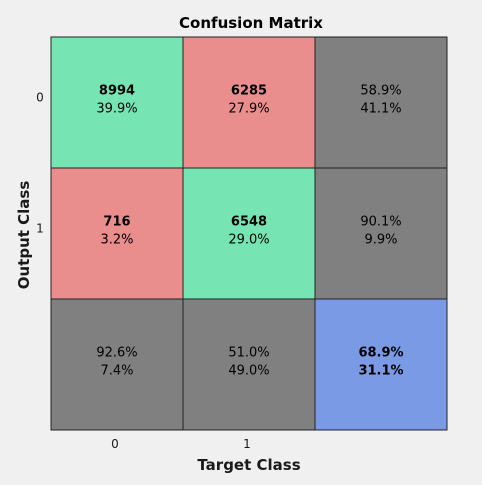 This screenshot has height=485, width=482. What do you see at coordinates (115, 444) in the screenshot?
I see `x-tick-label: 0` at bounding box center [115, 444].